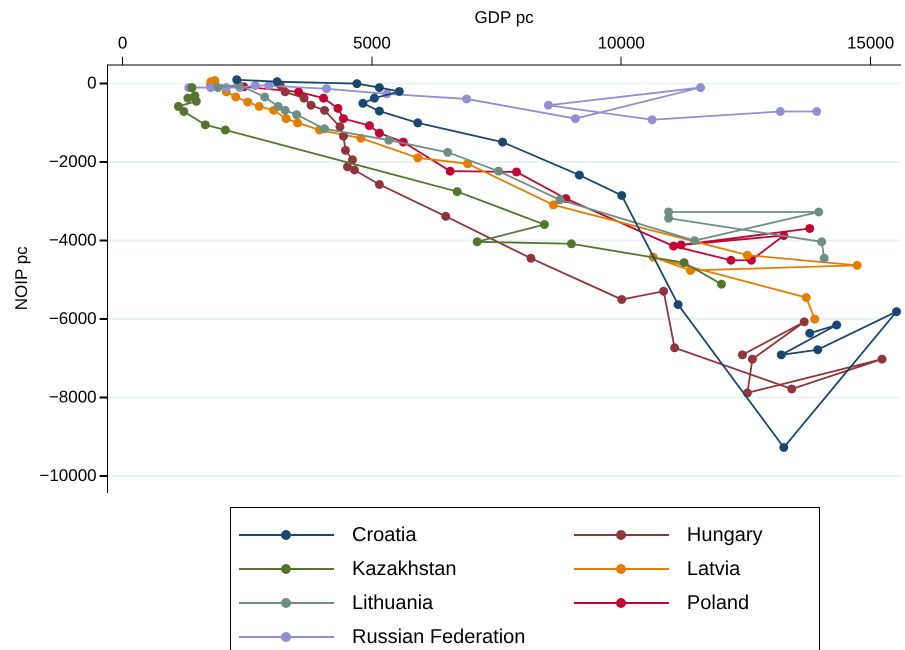 The image size is (905, 650). I want to click on legend-label: Hungary, so click(724, 535).